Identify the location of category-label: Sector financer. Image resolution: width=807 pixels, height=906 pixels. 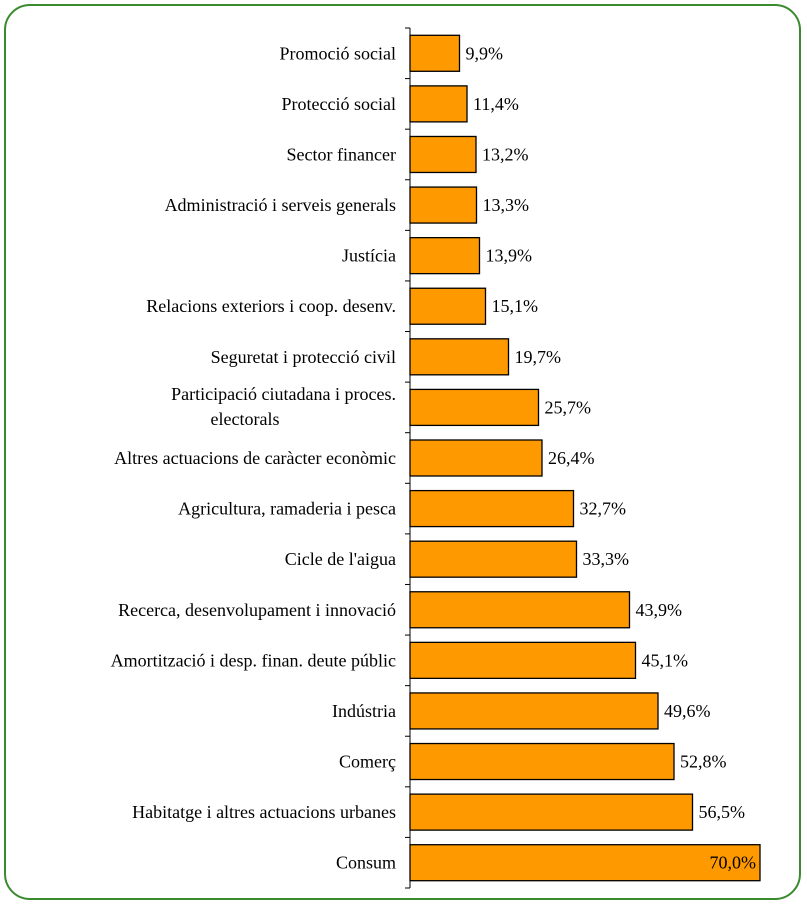
(341, 154).